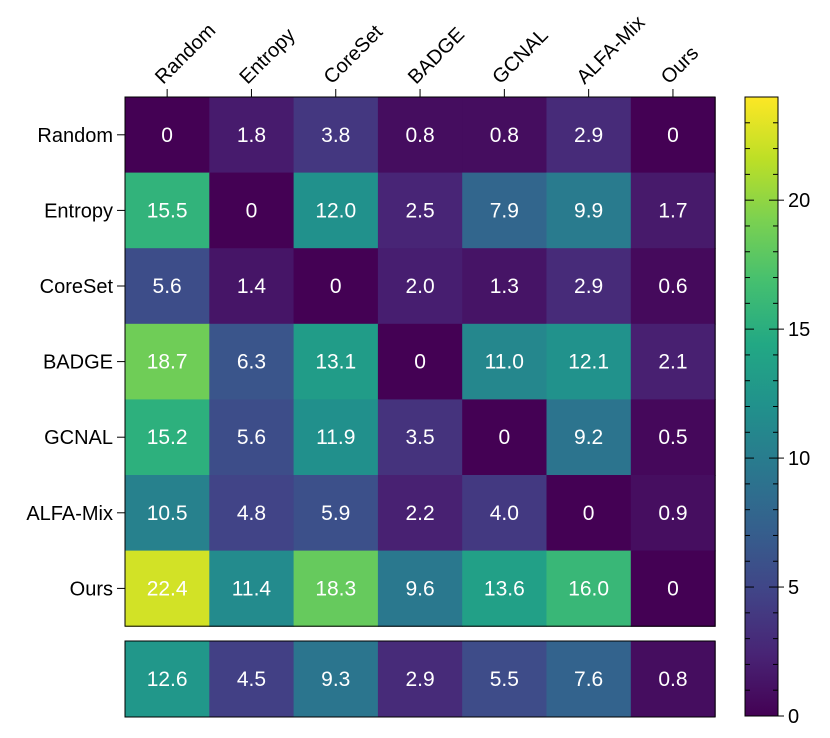 The image size is (830, 738). I want to click on heatmap-cell-coreset-random, so click(167, 286).